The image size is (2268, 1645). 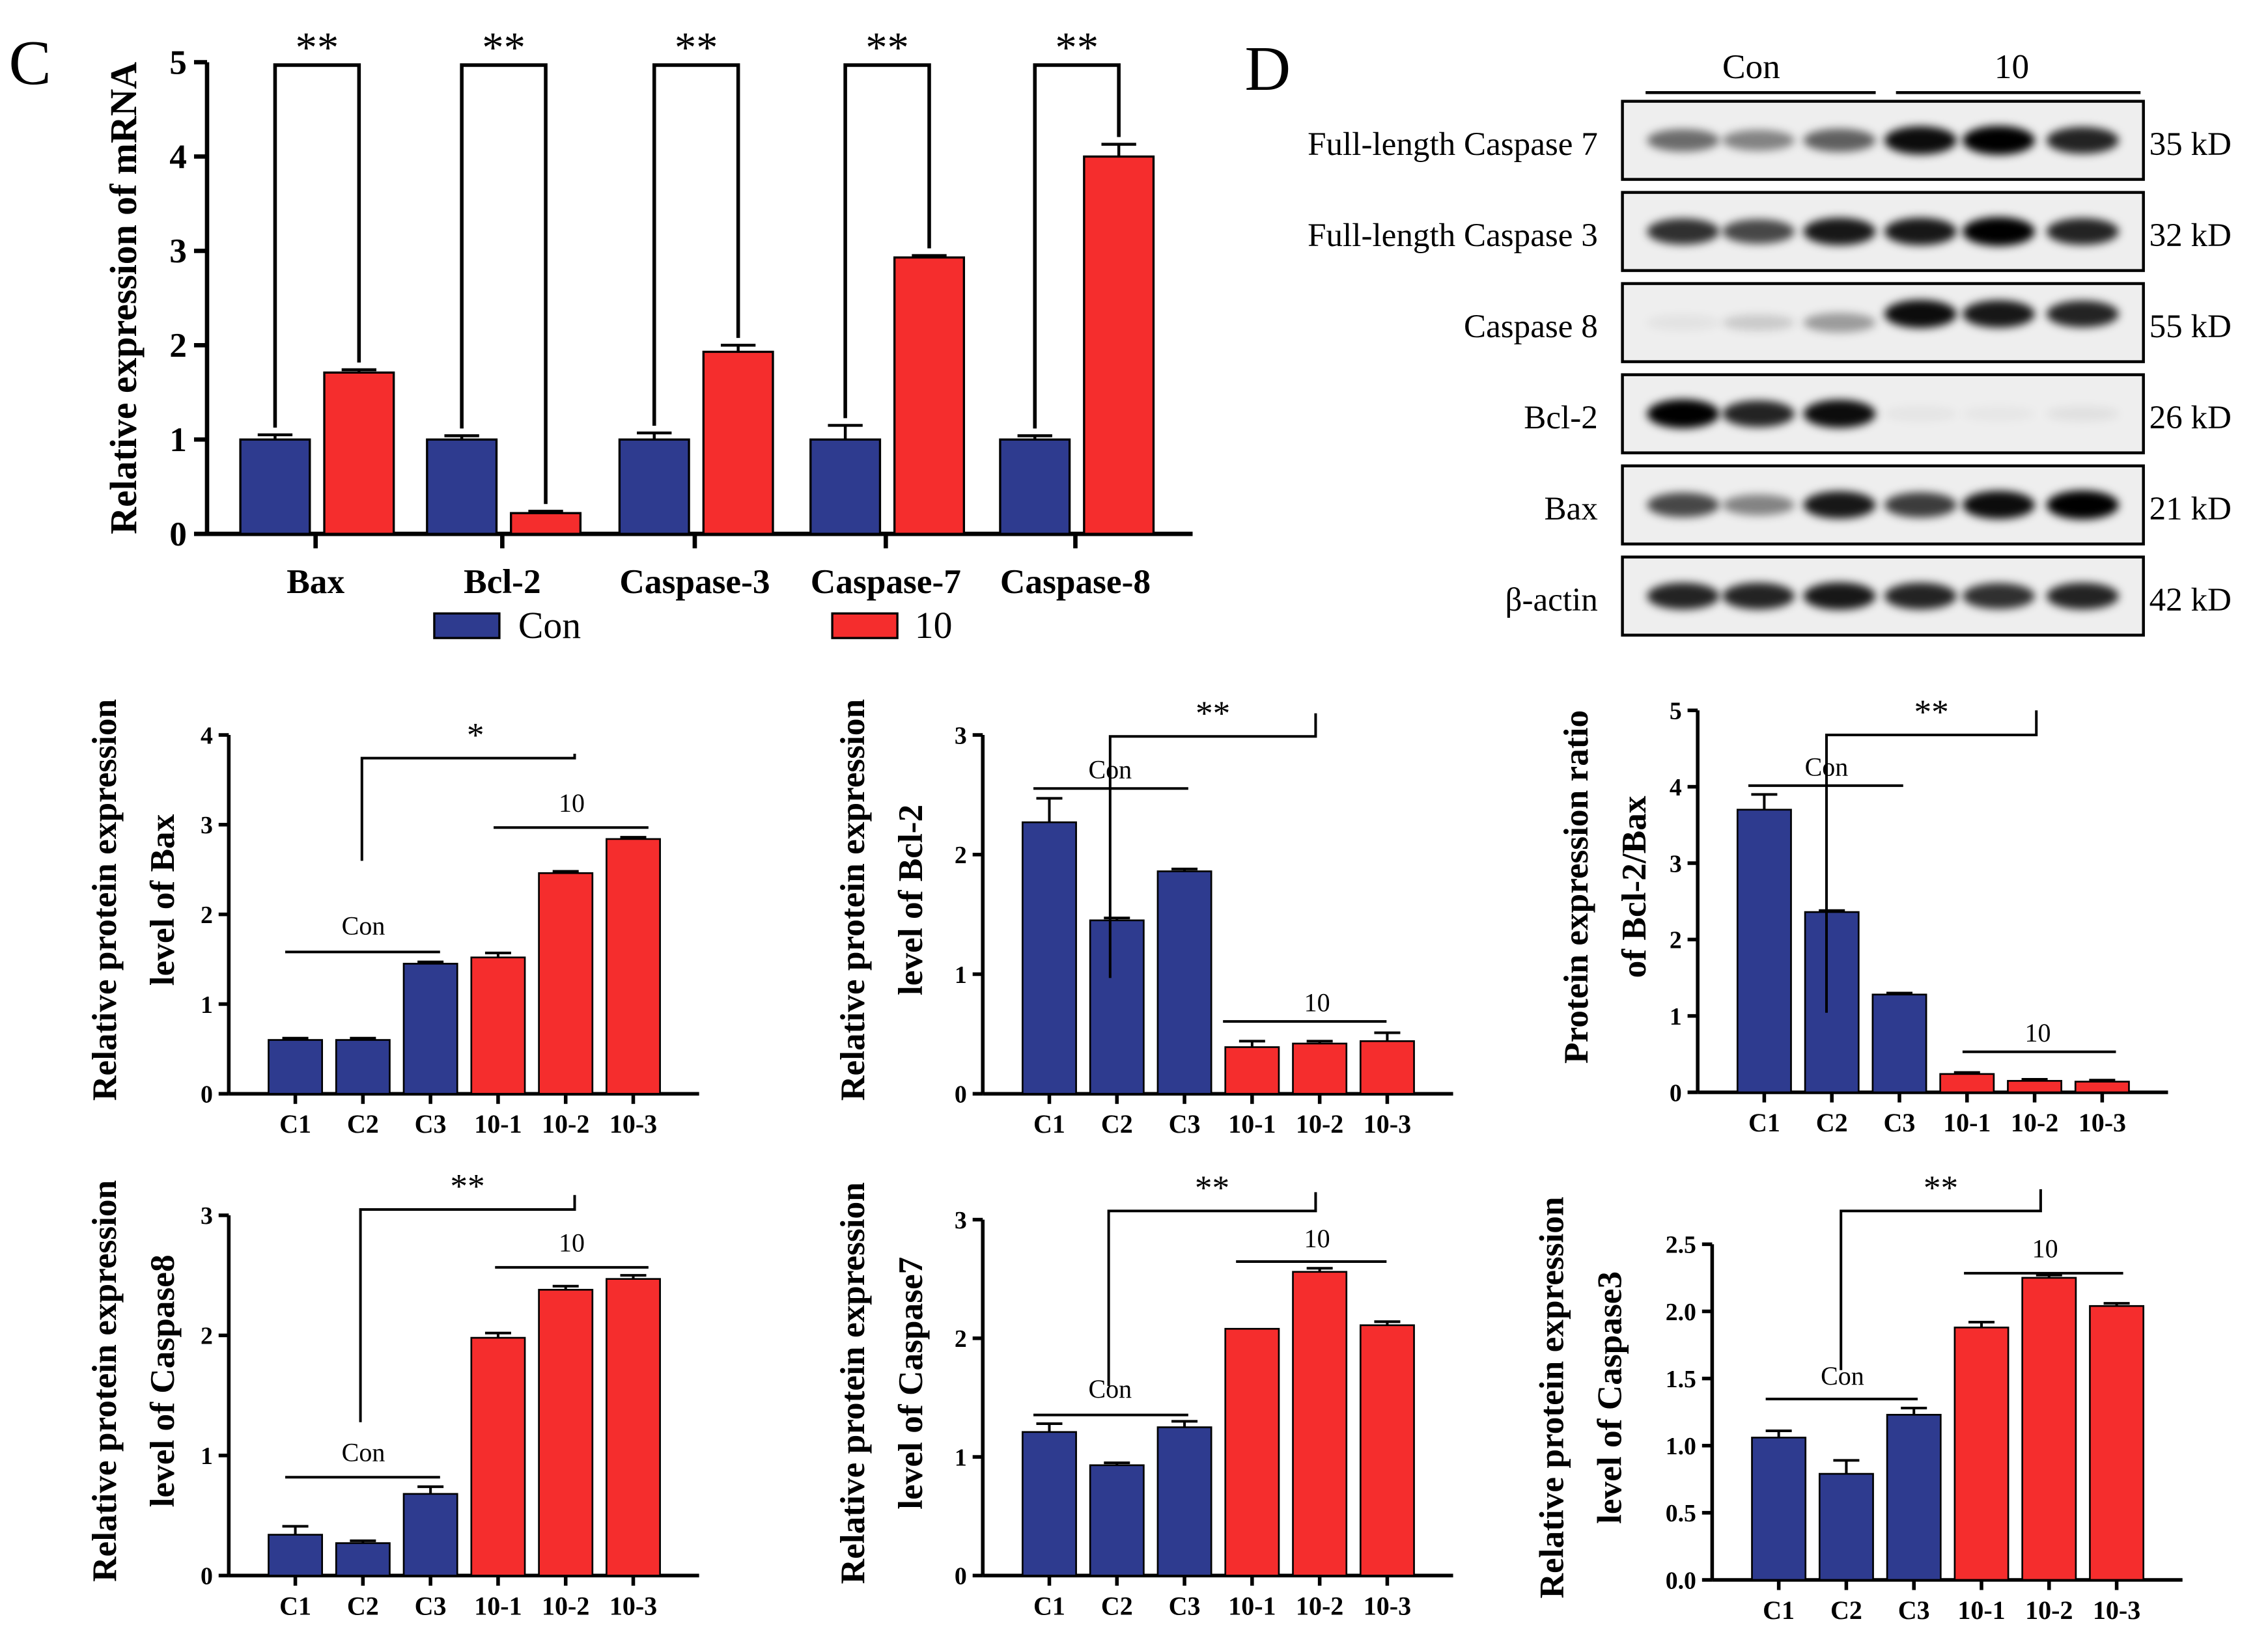 I want to click on y-axis-label: Relative expression of mRNA, so click(x=125, y=298).